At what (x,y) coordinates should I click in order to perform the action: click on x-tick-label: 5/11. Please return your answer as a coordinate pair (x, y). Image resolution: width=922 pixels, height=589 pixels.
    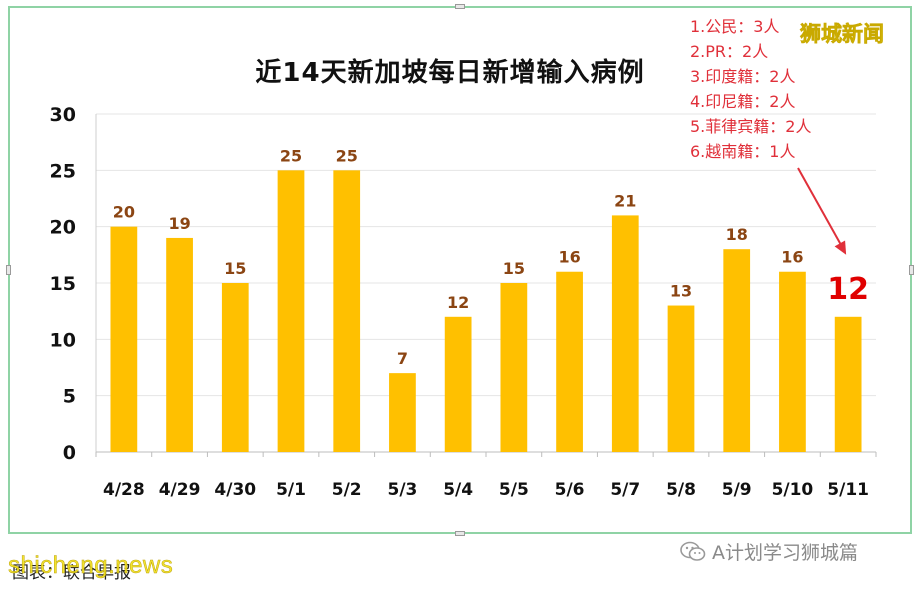
    Looking at the image, I should click on (848, 490).